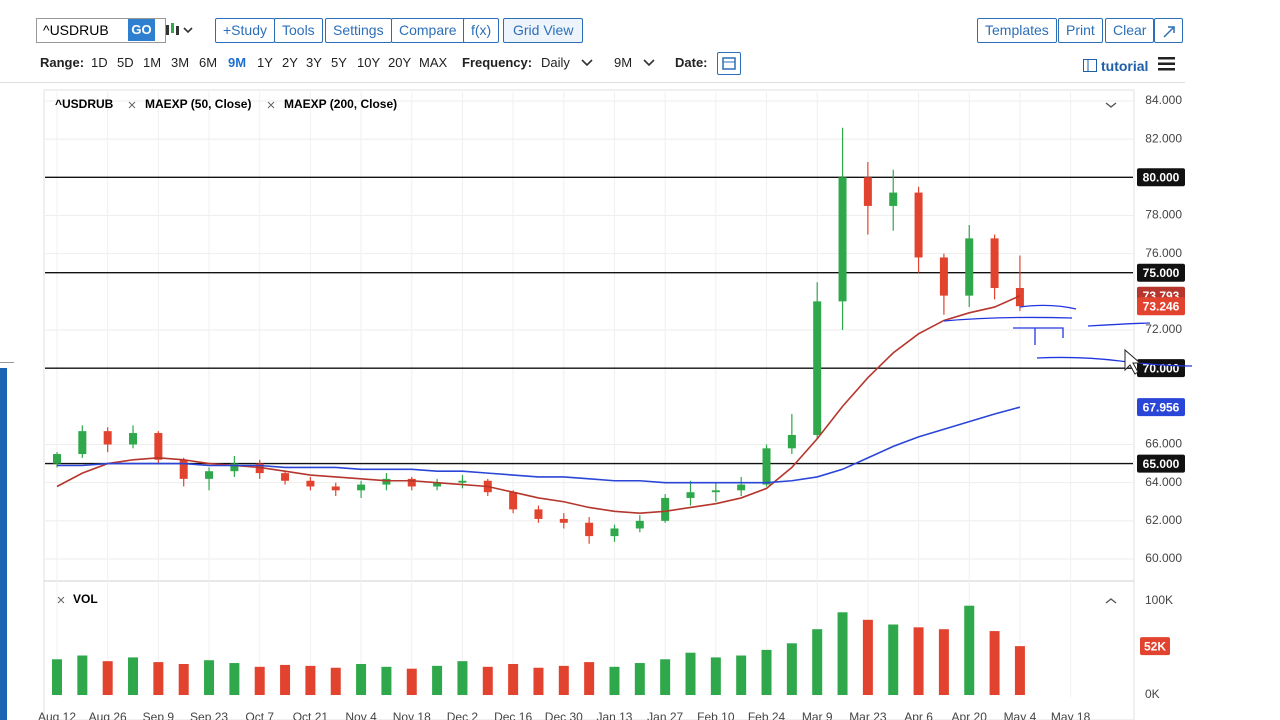 The height and width of the screenshot is (720, 1280). I want to click on x-tick-label: Apr 6, so click(918, 715).